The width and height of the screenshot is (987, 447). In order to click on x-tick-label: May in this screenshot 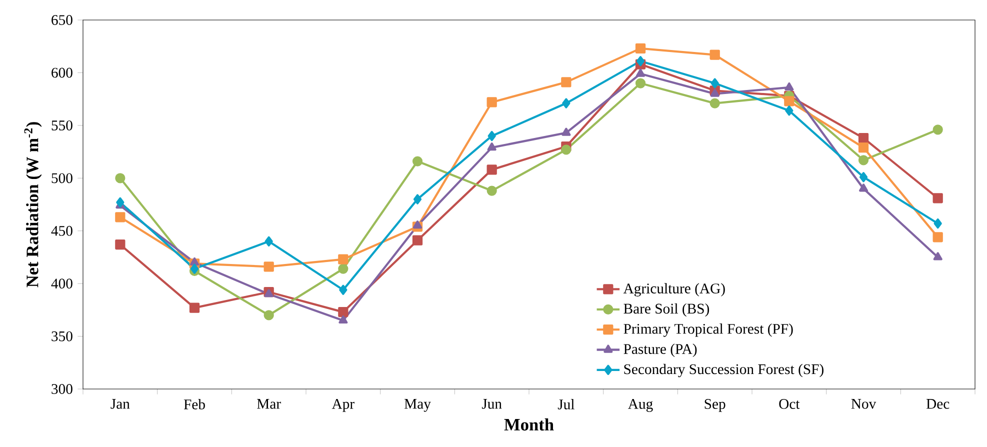, I will do `click(417, 405)`.